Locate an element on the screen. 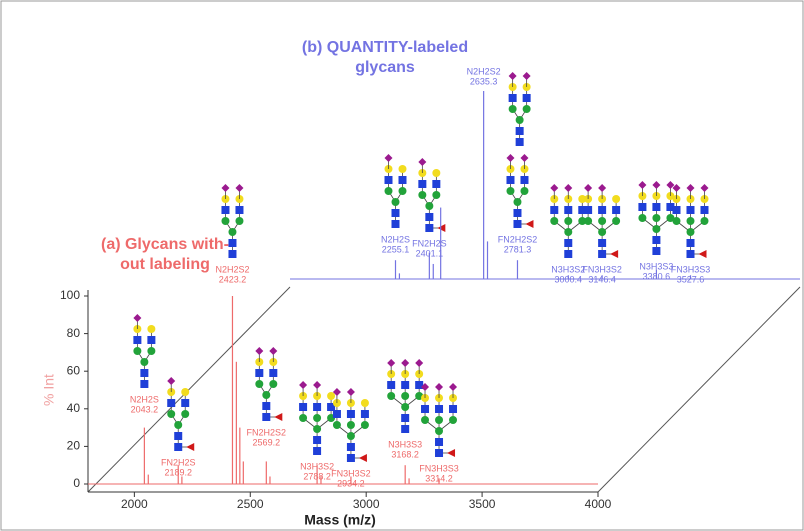 The height and width of the screenshot is (531, 804). peak-name: FN3H3S3 is located at coordinates (439, 468).